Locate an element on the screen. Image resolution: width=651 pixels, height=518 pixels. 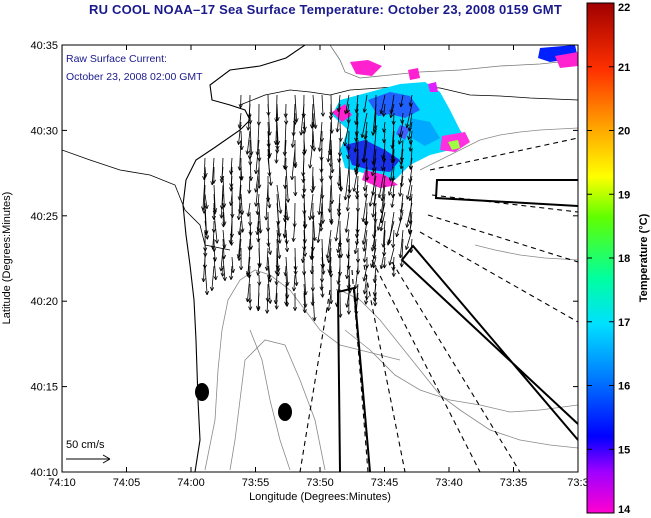
bathymetry-contour is located at coordinates (498, 149).